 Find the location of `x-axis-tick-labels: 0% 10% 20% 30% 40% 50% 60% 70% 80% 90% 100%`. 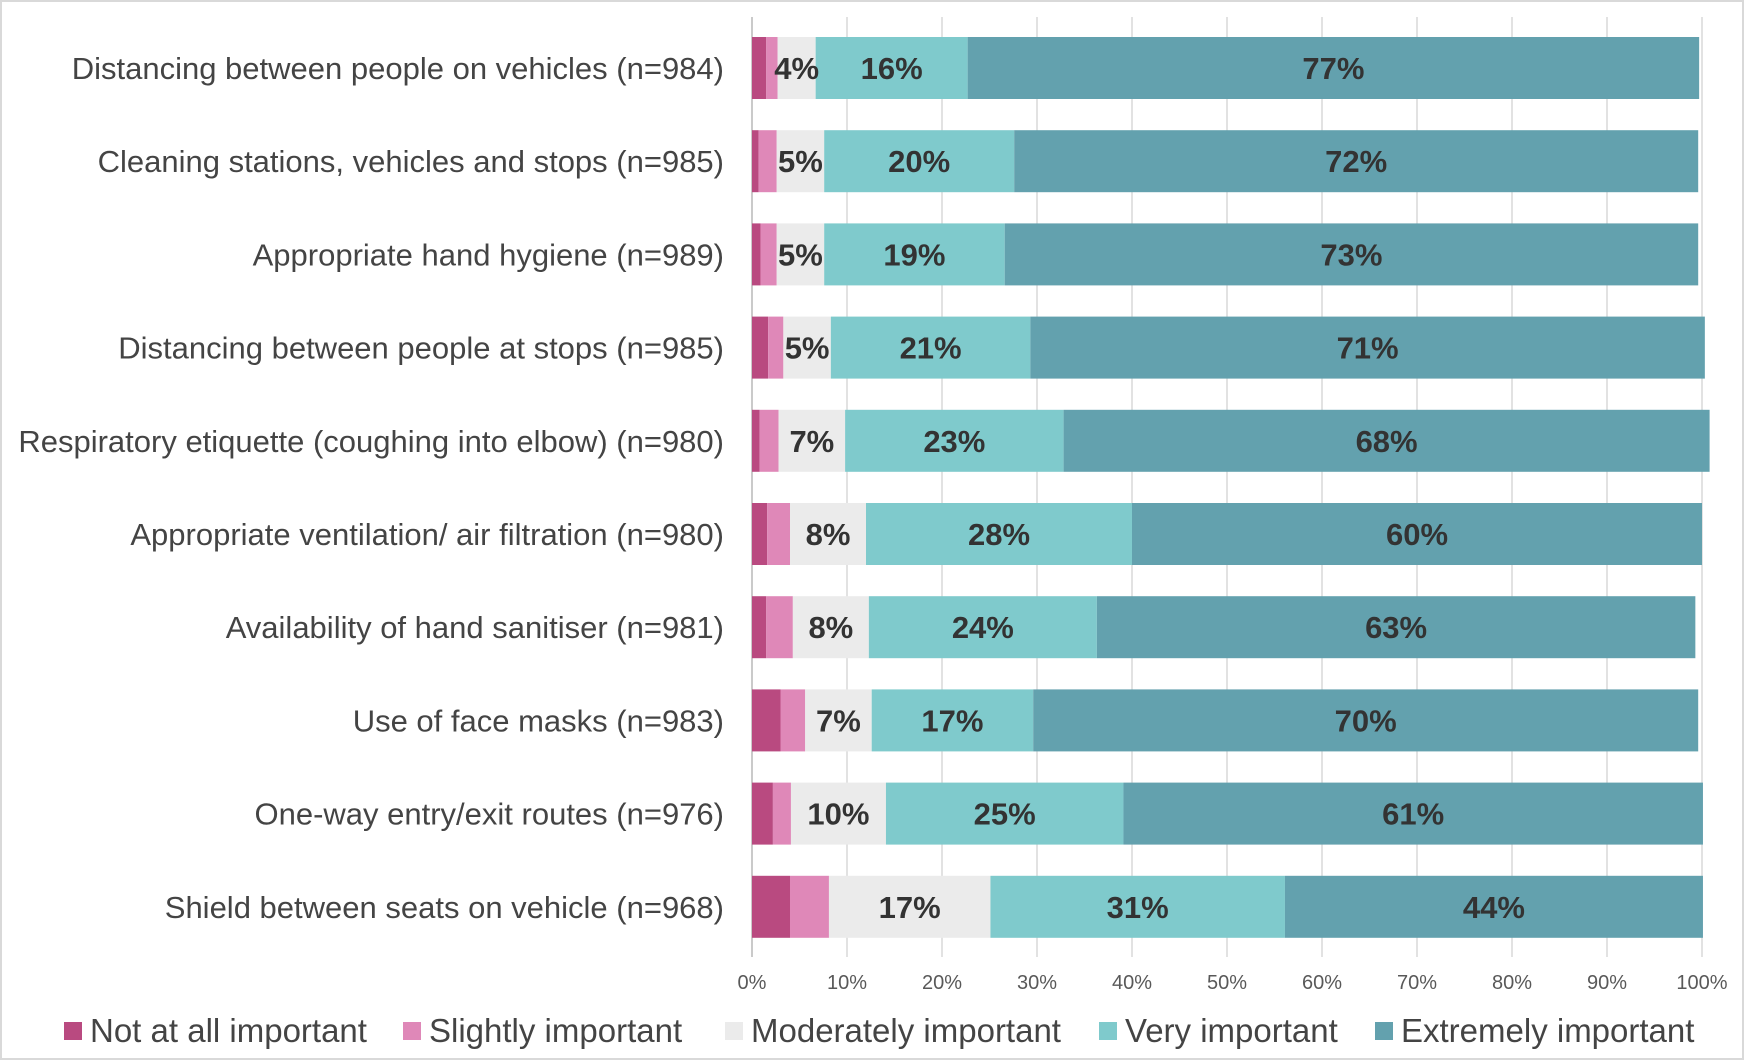

x-axis-tick-labels: 0% 10% 20% 30% 40% 50% 60% 70% 80% 90% 100% is located at coordinates (1233, 983).